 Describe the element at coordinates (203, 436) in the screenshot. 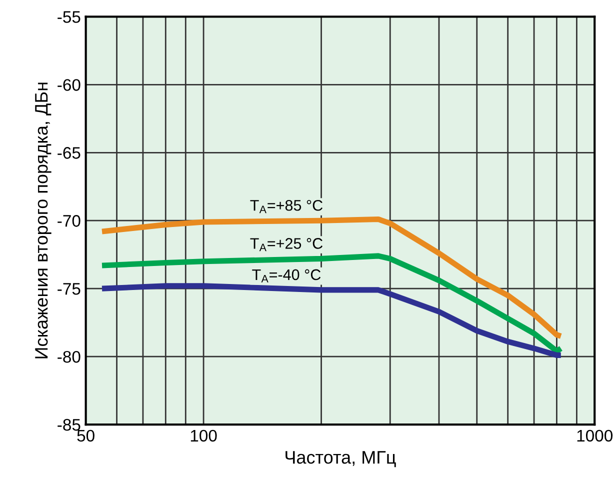

I see `x-tick-label: 100` at that location.